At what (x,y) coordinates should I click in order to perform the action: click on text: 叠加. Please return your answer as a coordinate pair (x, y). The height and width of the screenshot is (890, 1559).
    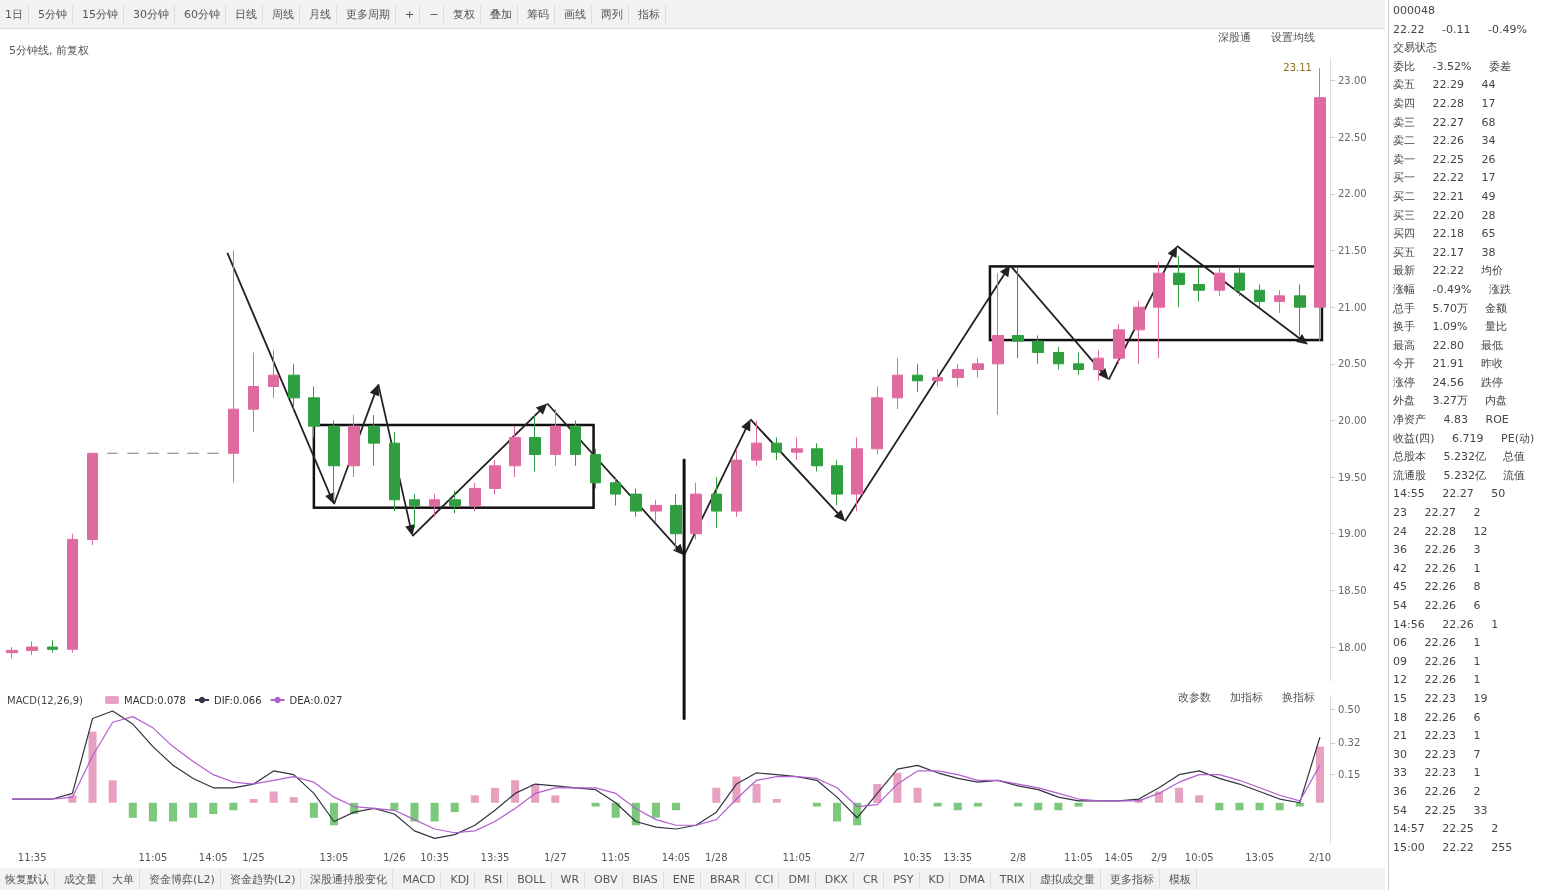
    Looking at the image, I should click on (502, 14).